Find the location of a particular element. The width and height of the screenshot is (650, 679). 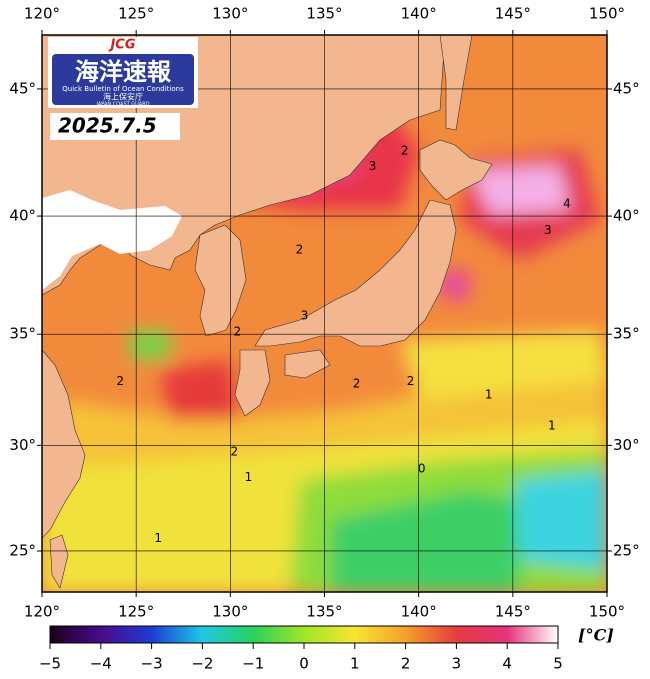

colorbar-tick-label: 1 is located at coordinates (355, 664).